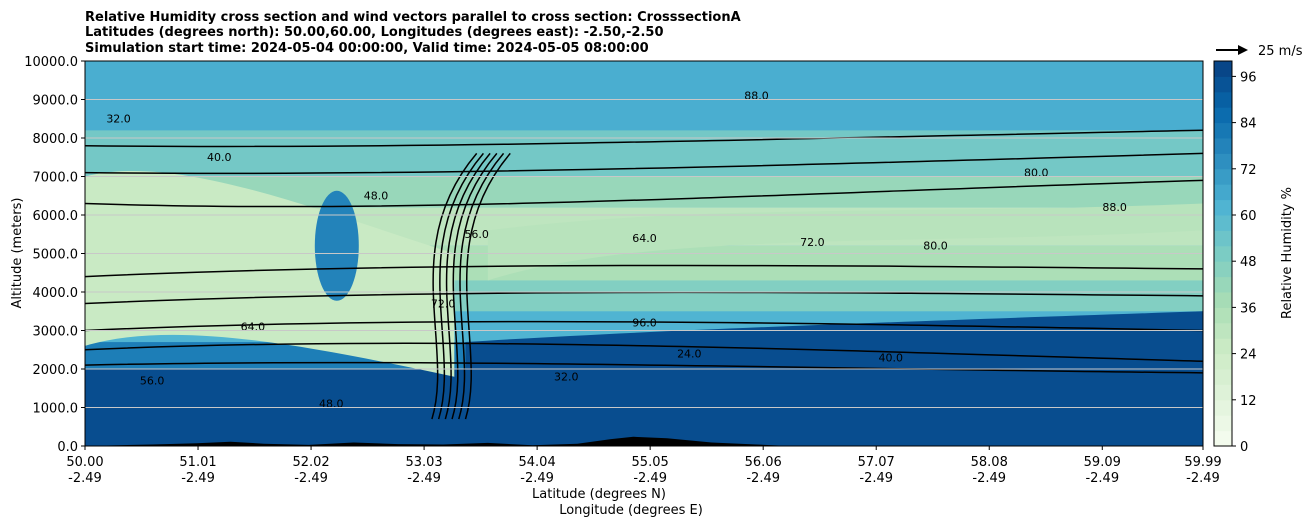 Image resolution: width=1304 pixels, height=526 pixels. Describe the element at coordinates (989, 462) in the screenshot. I see `x-tick-label-lat: 58.08` at that location.